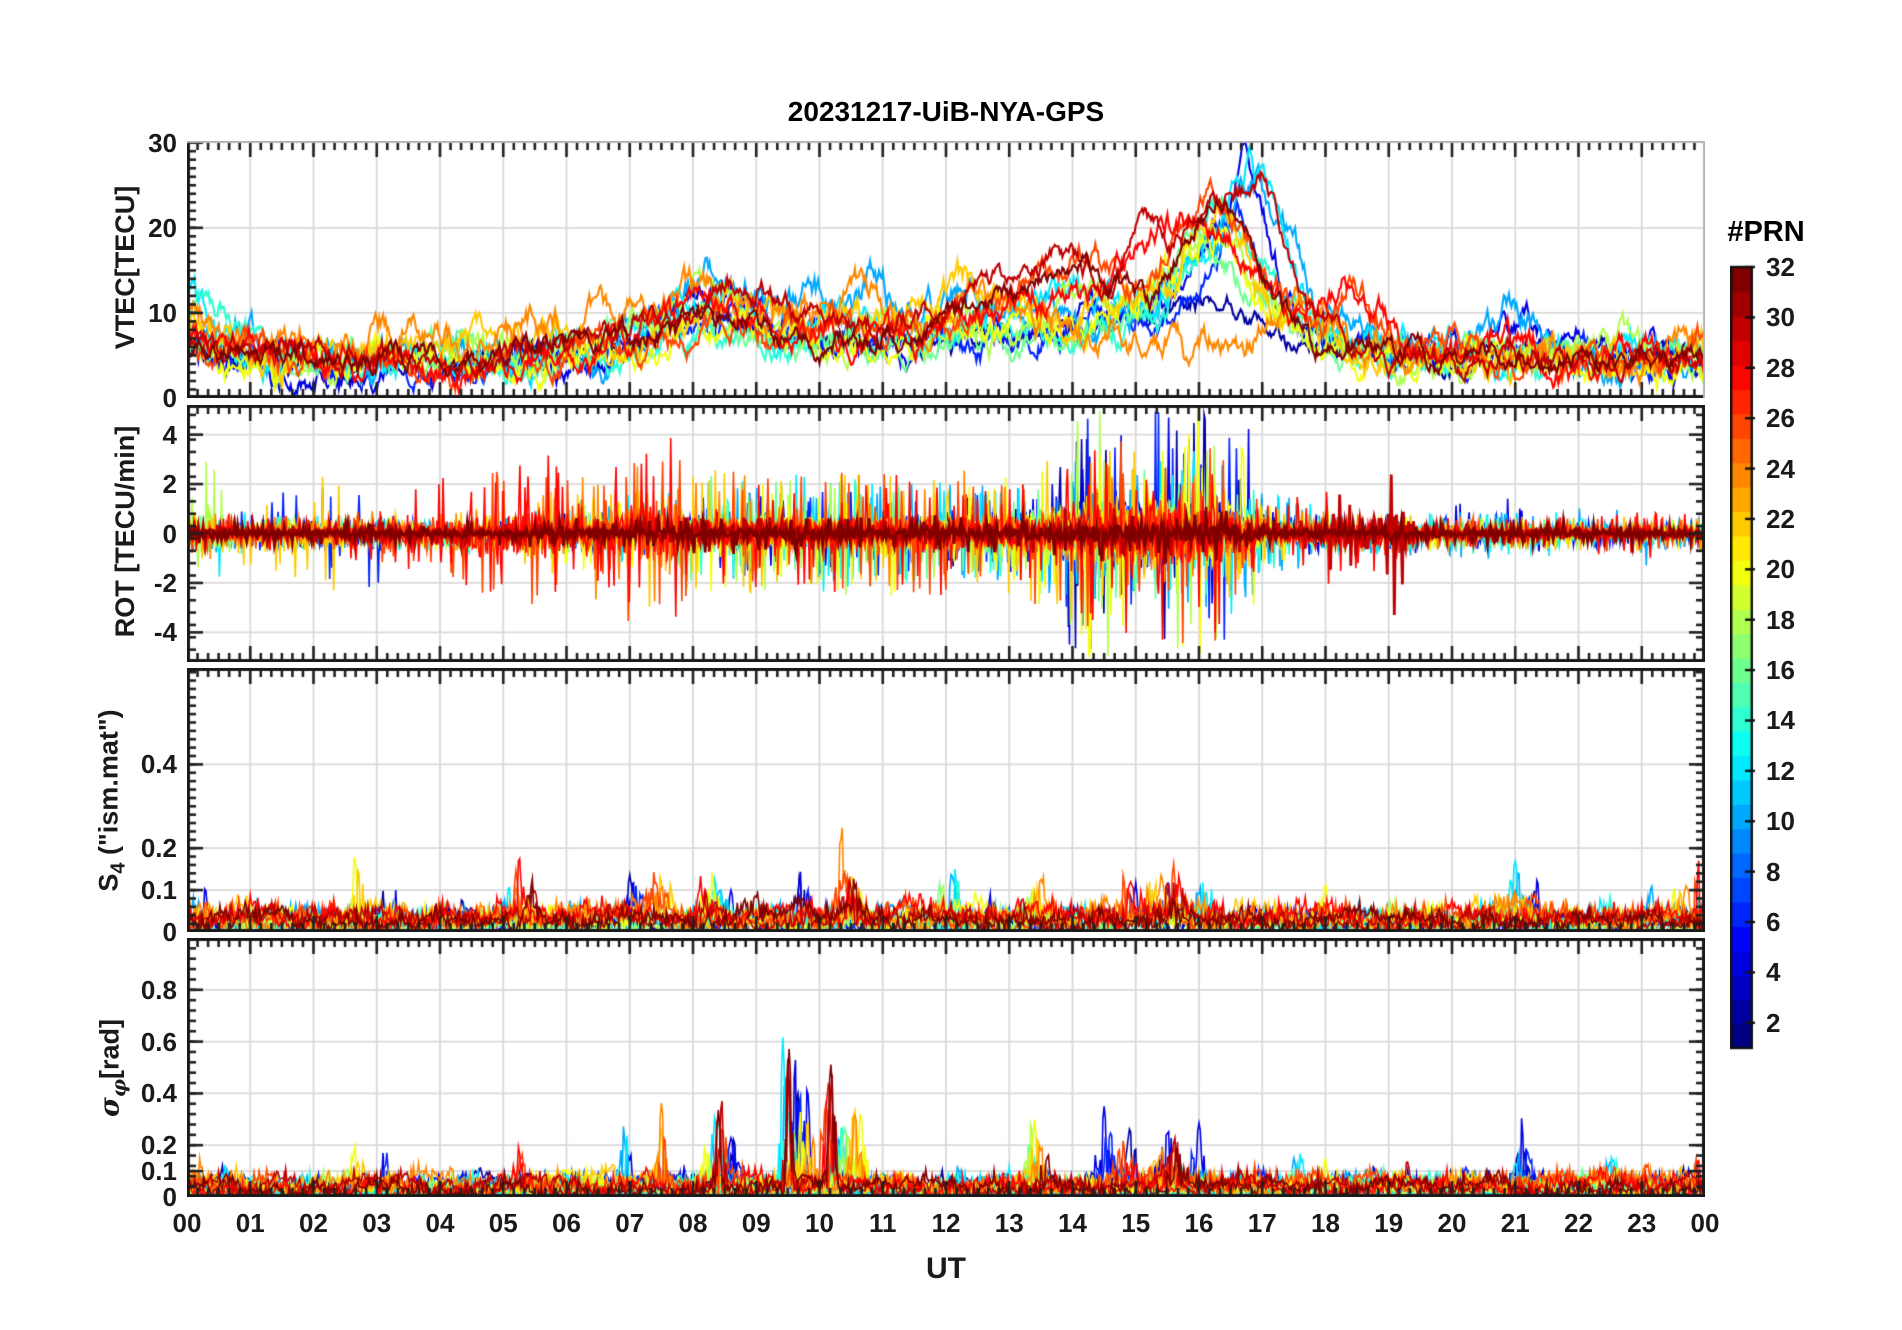  I want to click on x-tick-label: 14, so click(1072, 1223).